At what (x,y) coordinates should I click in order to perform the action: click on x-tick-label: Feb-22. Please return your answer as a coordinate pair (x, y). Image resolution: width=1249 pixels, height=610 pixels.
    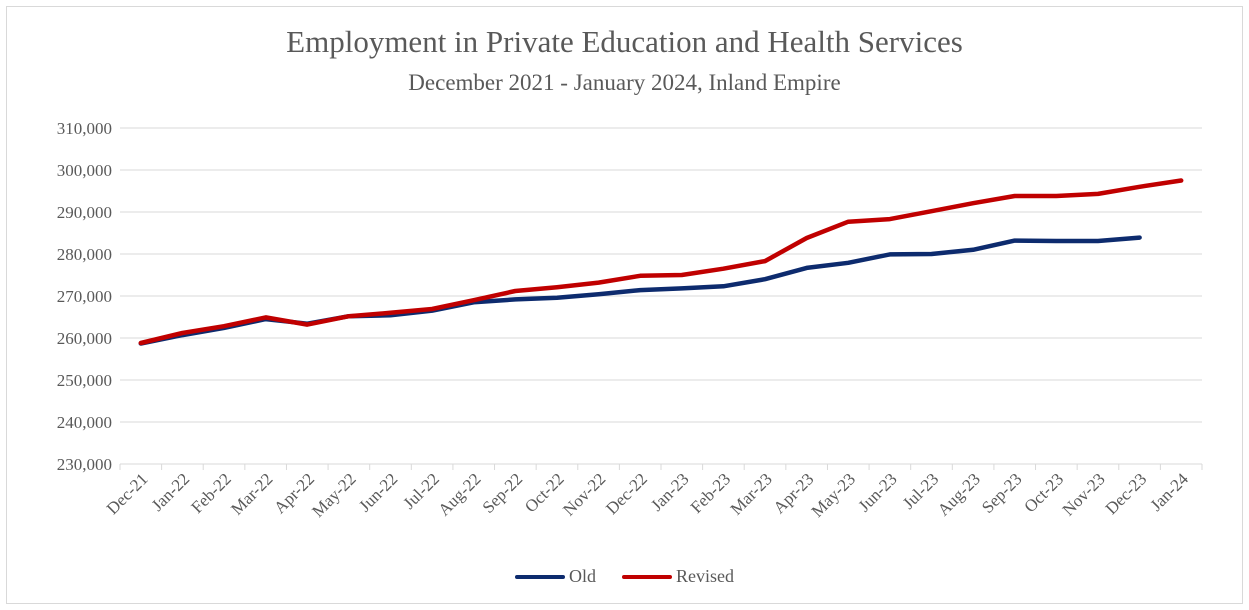
    Looking at the image, I should click on (210, 492).